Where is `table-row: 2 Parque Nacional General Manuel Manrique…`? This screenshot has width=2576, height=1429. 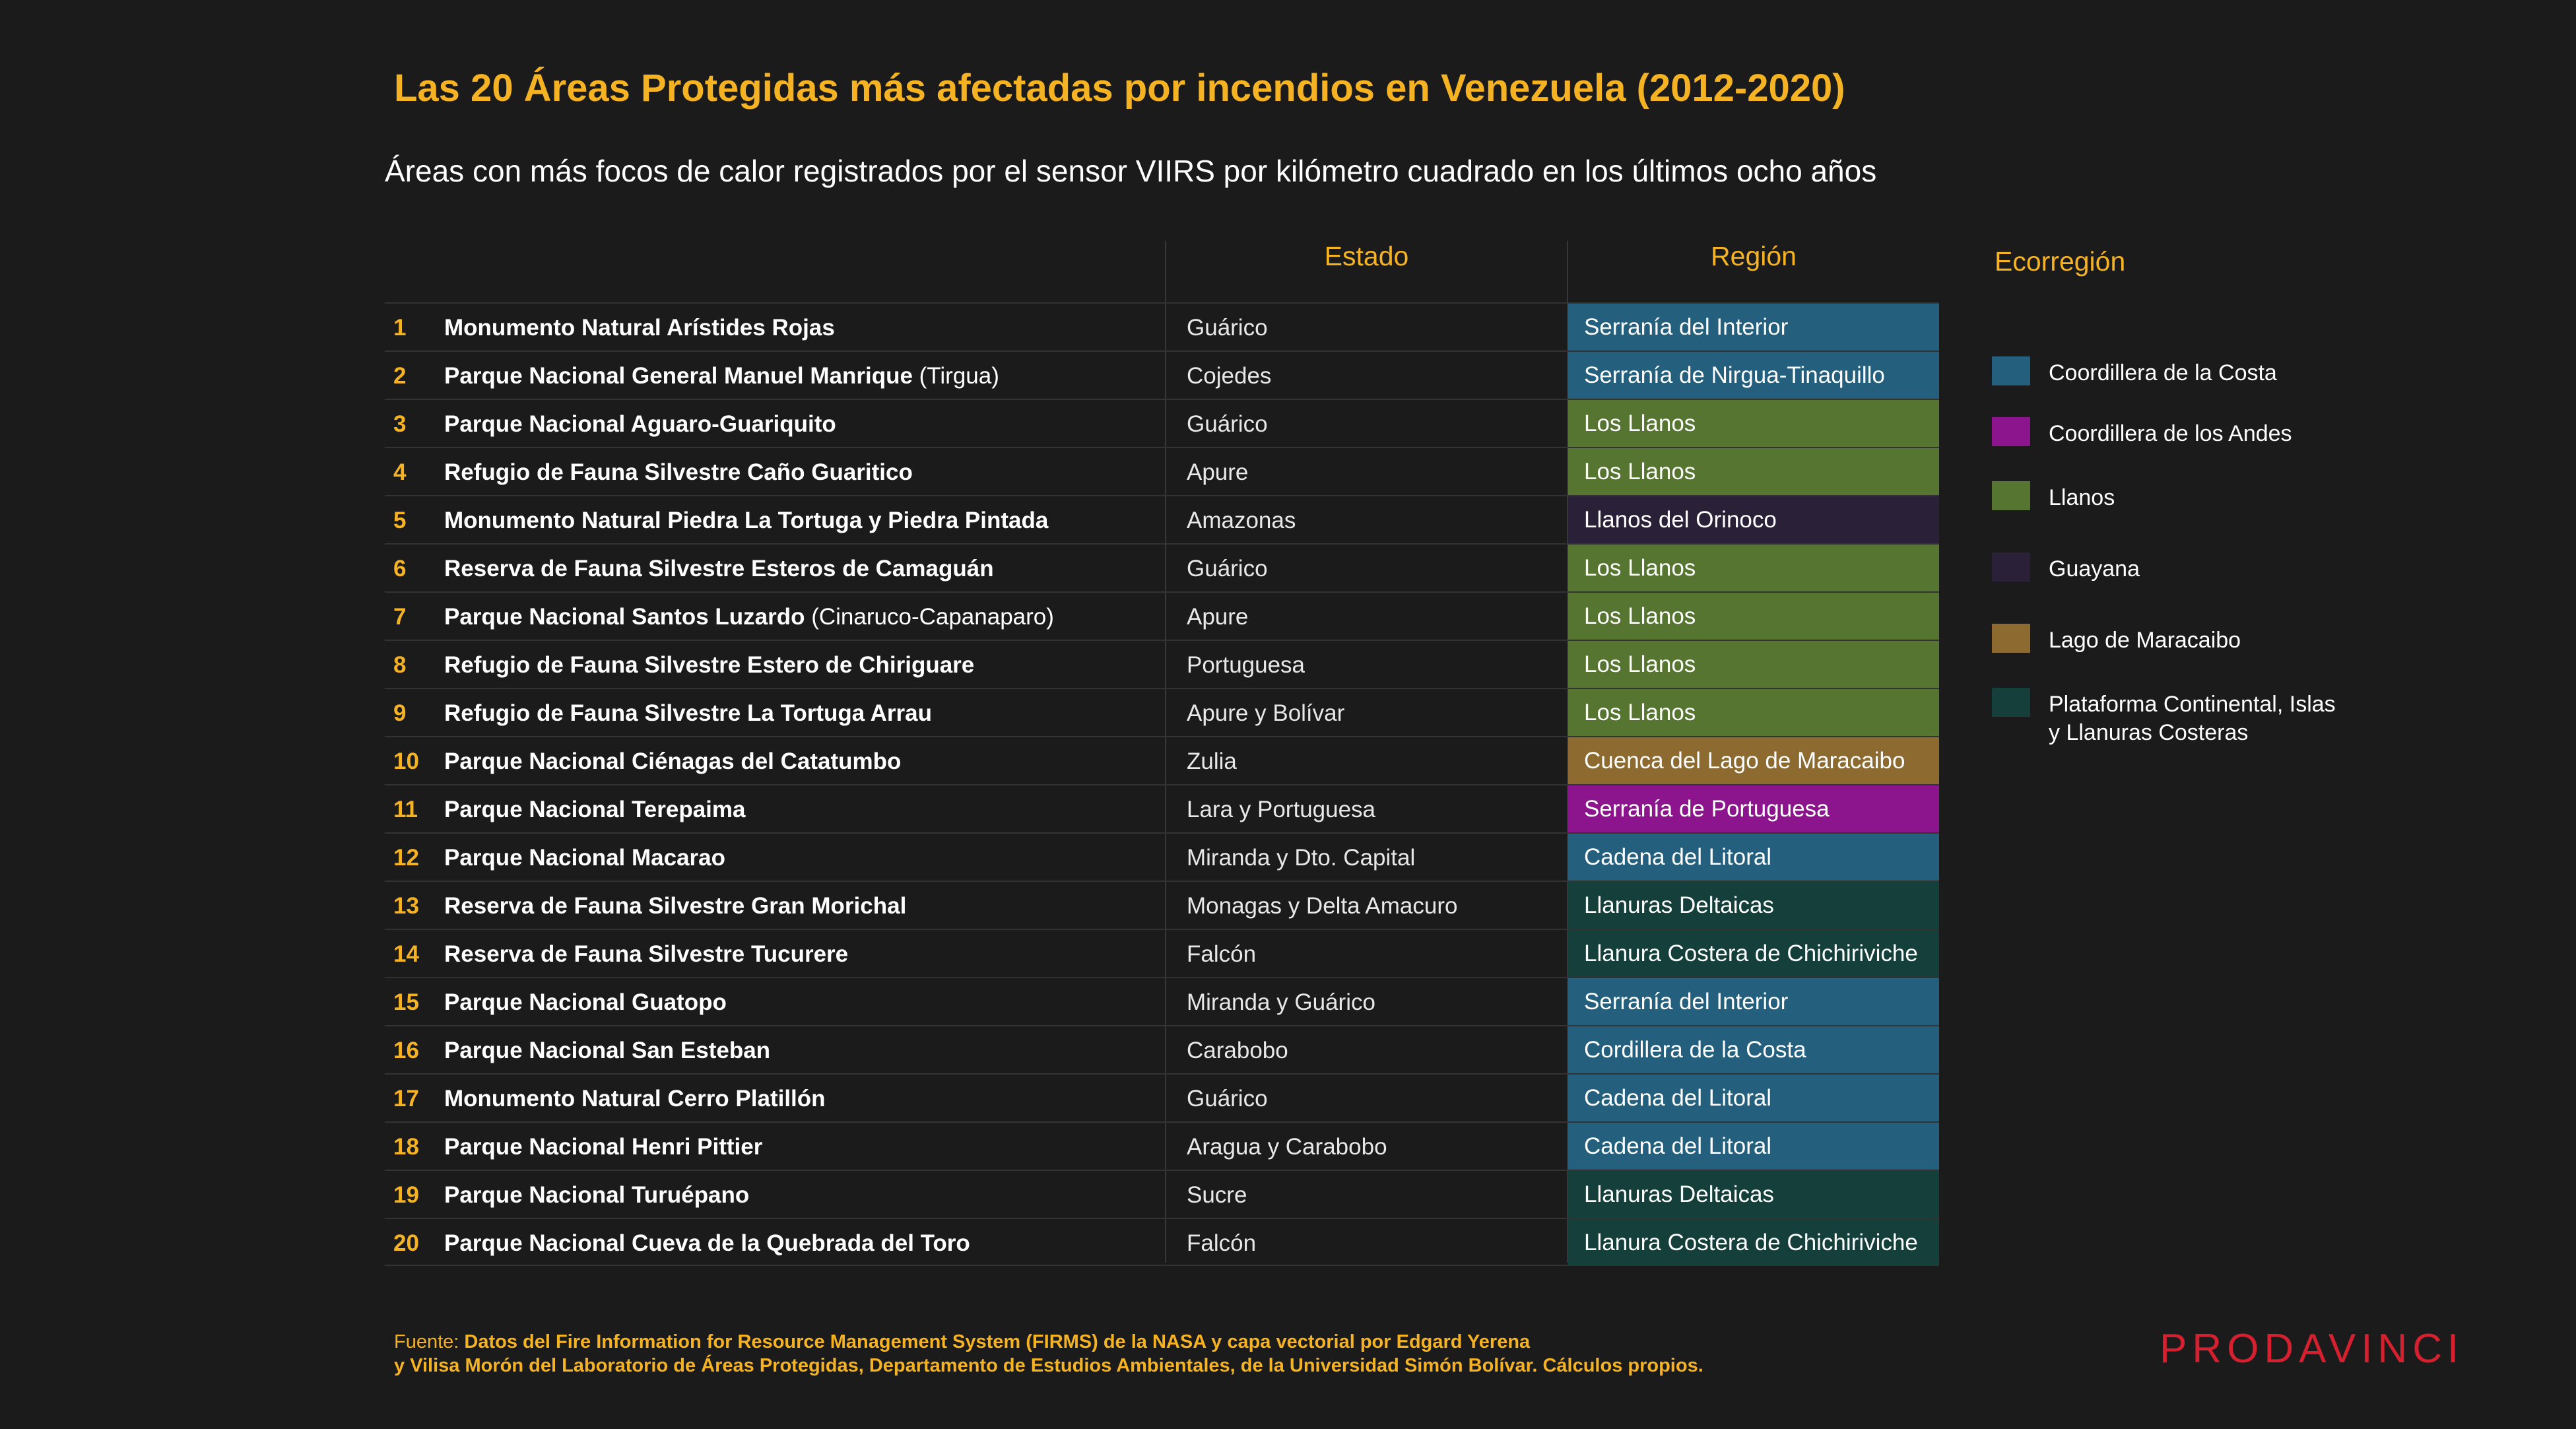 table-row: 2 Parque Nacional General Manuel Manrique… is located at coordinates (1162, 375).